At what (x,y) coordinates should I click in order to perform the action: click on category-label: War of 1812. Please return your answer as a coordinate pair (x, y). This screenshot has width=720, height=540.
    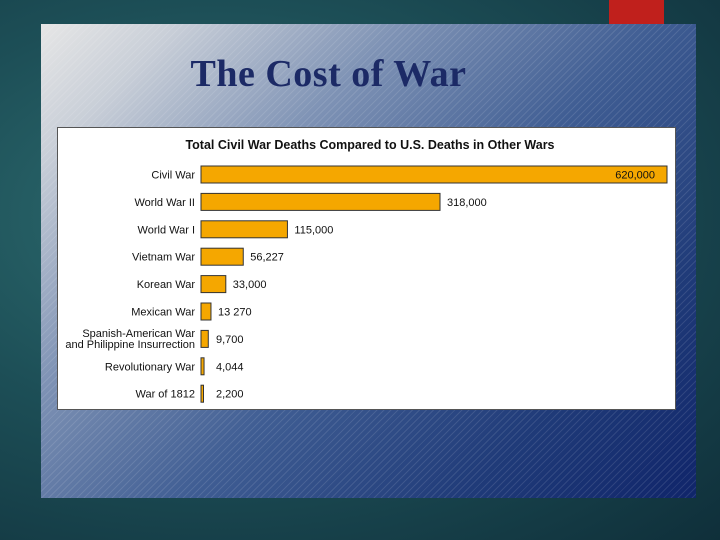
    Looking at the image, I should click on (165, 395).